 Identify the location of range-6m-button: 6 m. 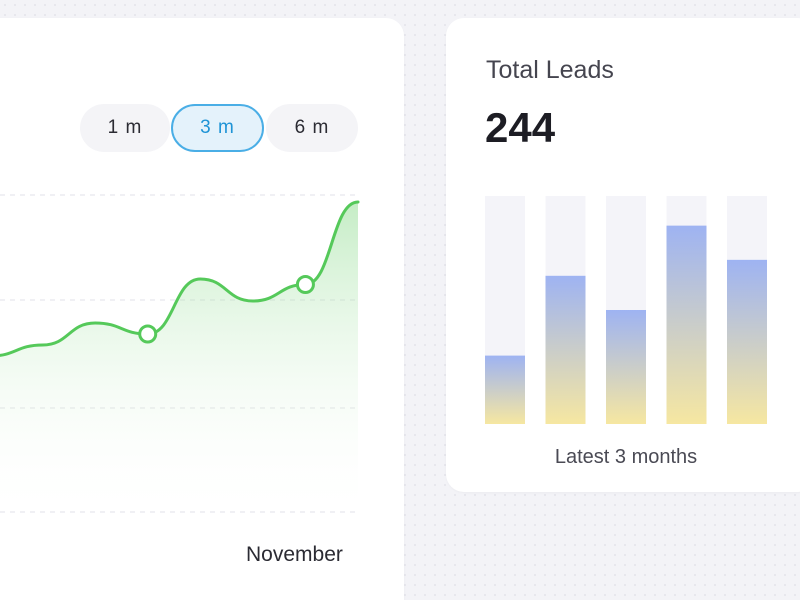
(312, 128).